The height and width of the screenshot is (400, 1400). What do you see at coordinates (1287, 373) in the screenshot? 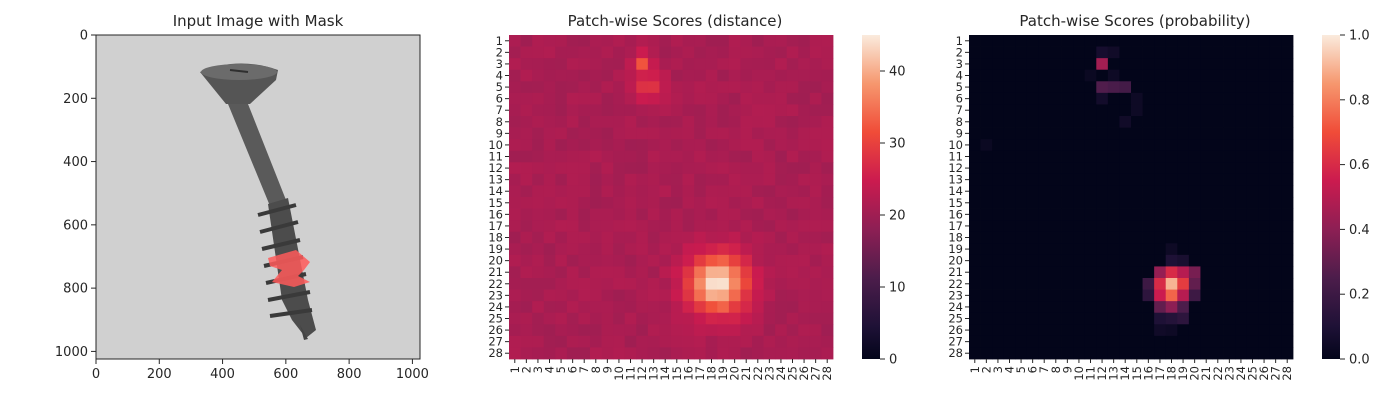
I see `x-tick-label: 28` at bounding box center [1287, 373].